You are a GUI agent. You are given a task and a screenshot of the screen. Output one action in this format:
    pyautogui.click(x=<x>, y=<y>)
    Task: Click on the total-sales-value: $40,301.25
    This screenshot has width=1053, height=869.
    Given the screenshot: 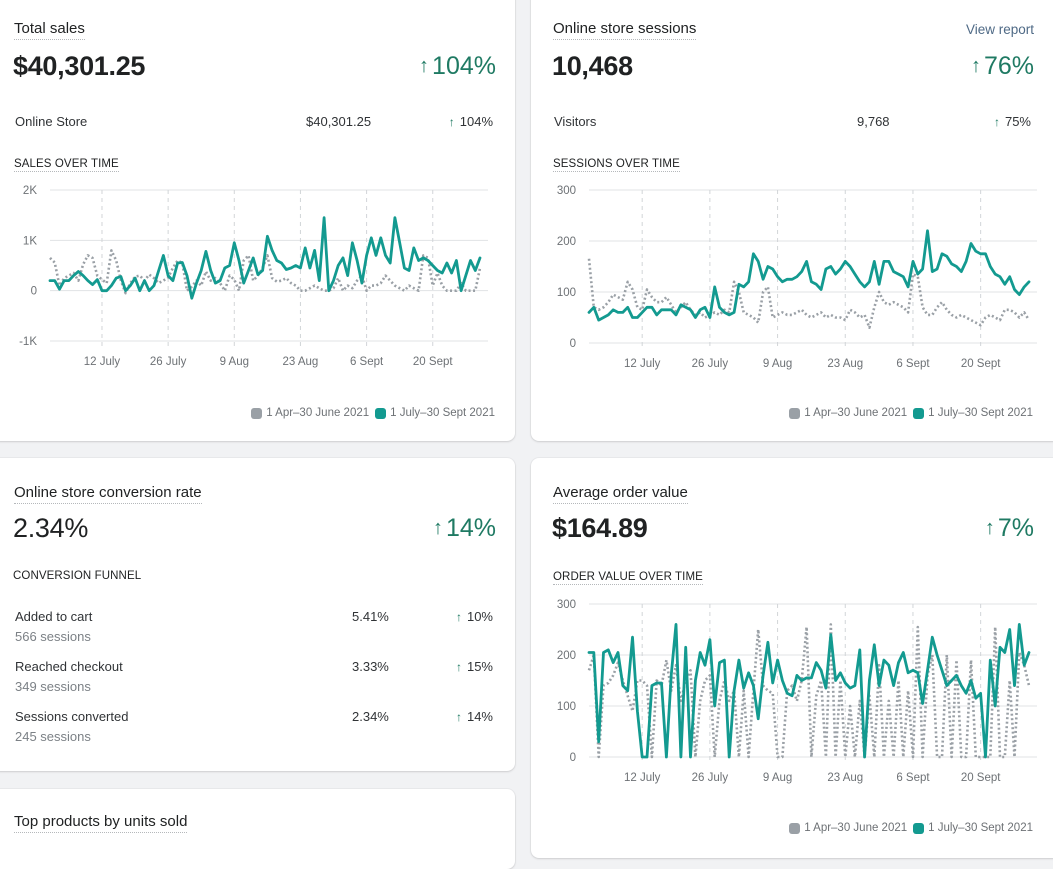 What is the action you would take?
    pyautogui.click(x=79, y=66)
    